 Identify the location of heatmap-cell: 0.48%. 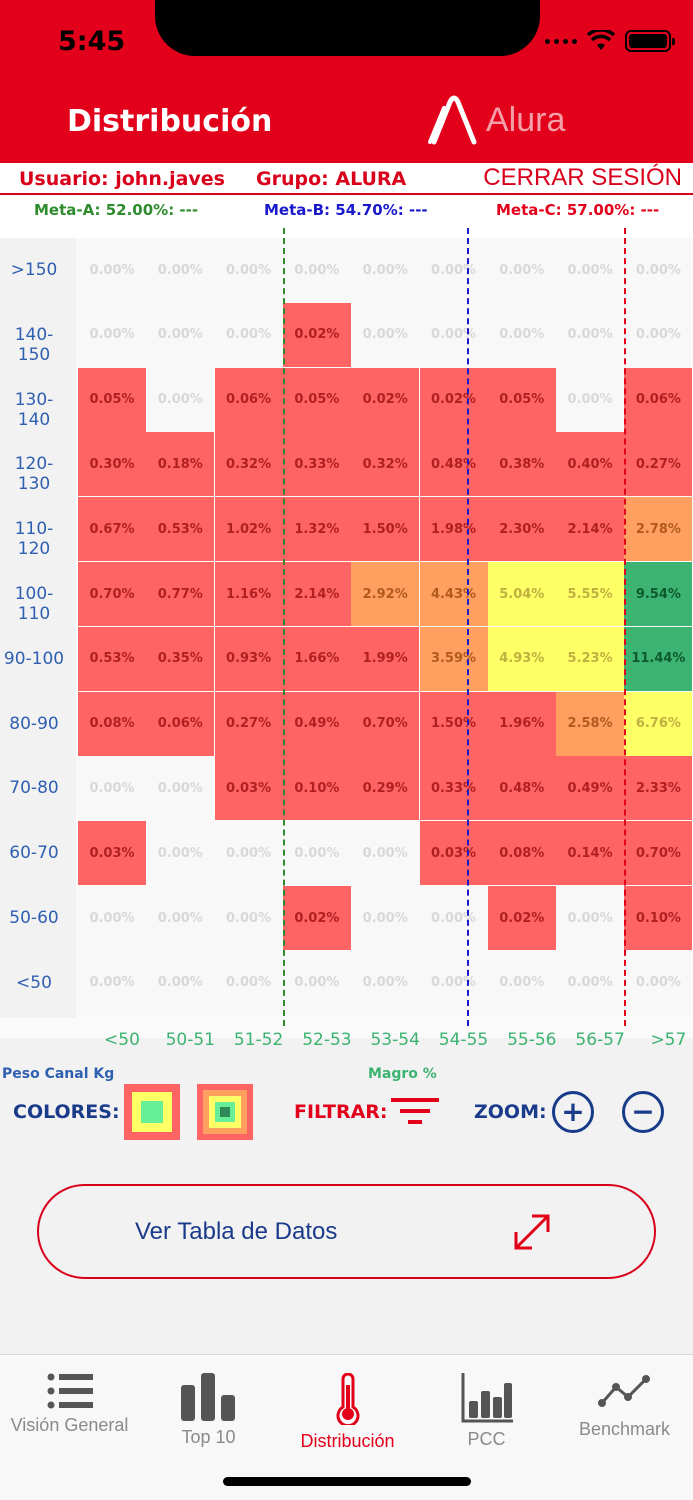
(521, 788).